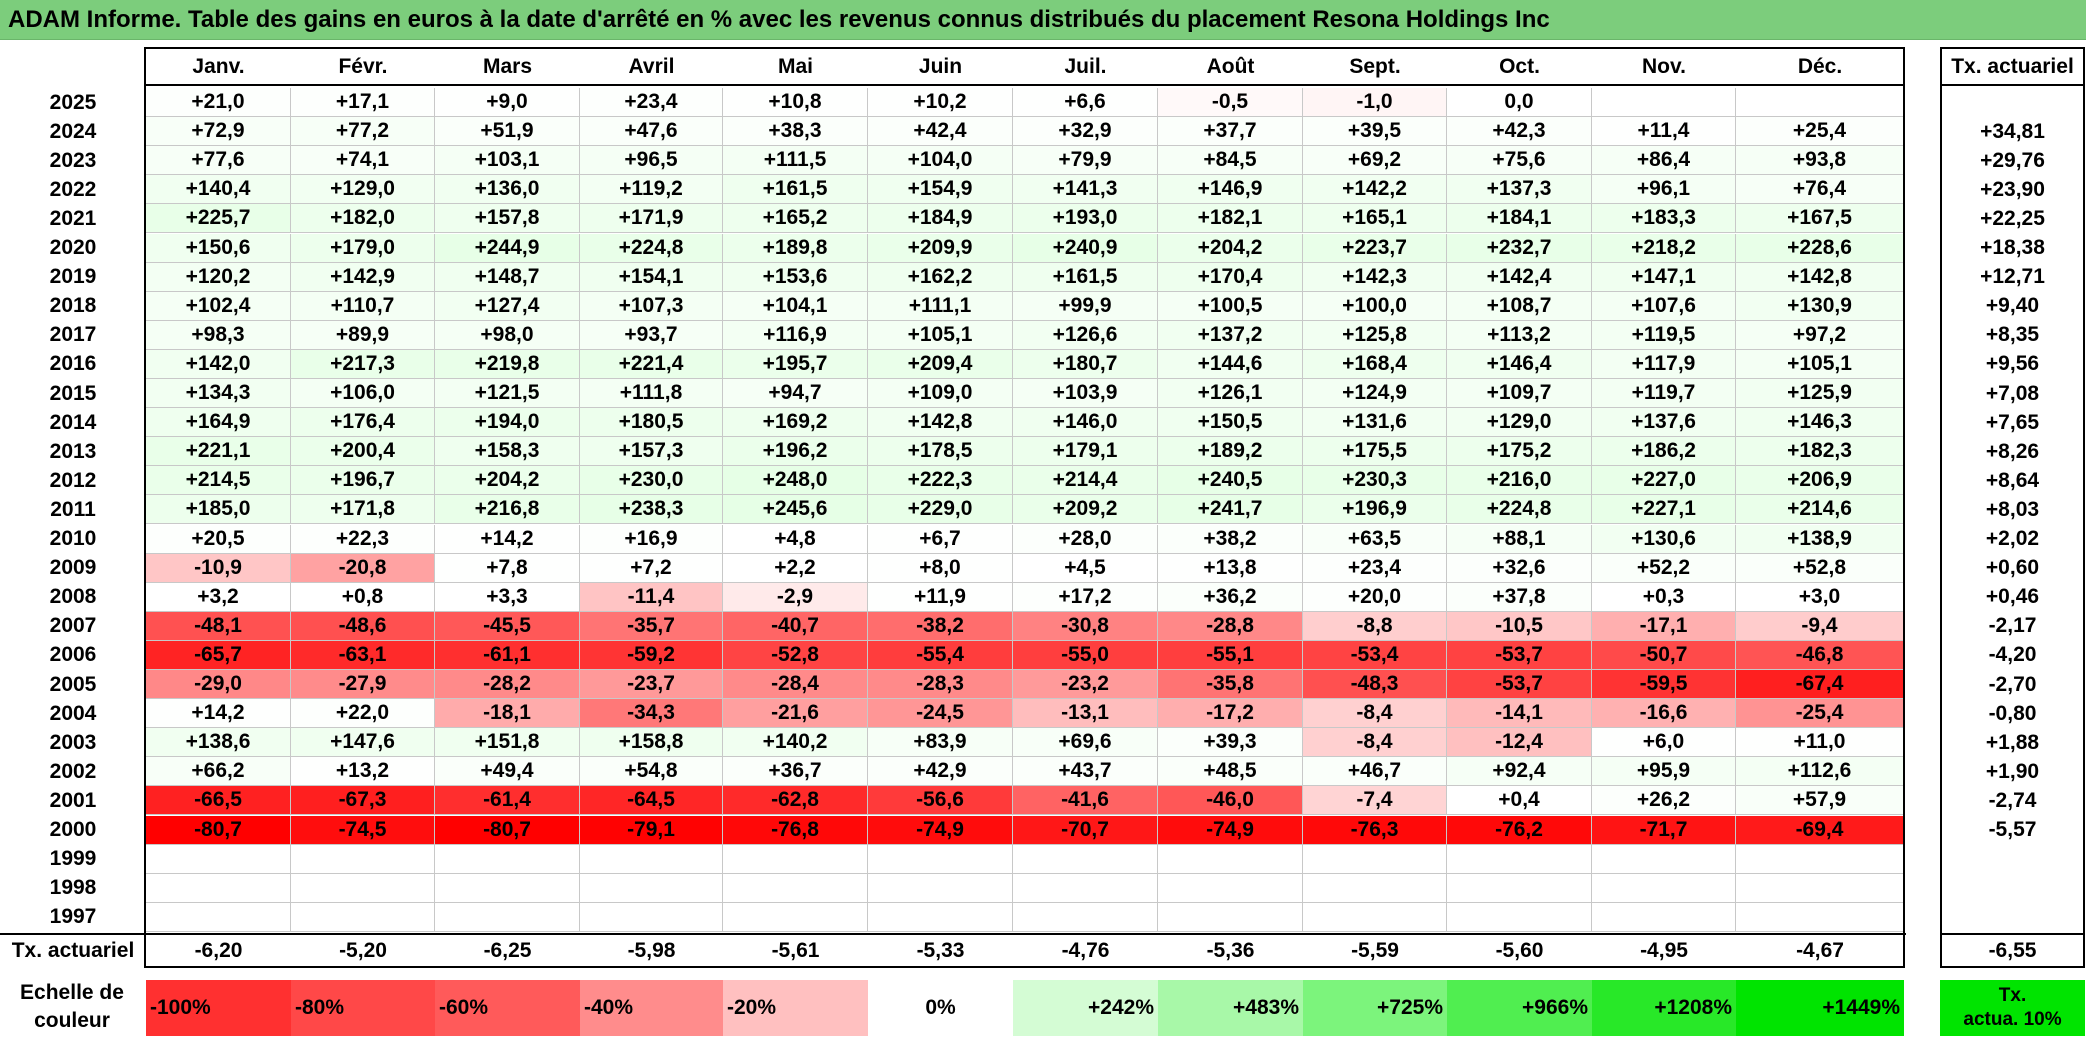  Describe the element at coordinates (651, 626) in the screenshot. I see `gain-cell: -35,7` at that location.